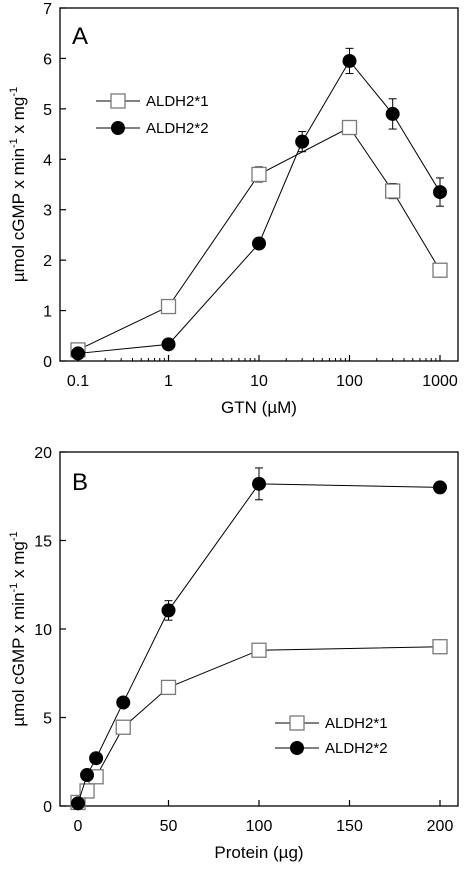 The image size is (474, 871). What do you see at coordinates (47, 261) in the screenshot?
I see `y-tick-label: 2` at bounding box center [47, 261].